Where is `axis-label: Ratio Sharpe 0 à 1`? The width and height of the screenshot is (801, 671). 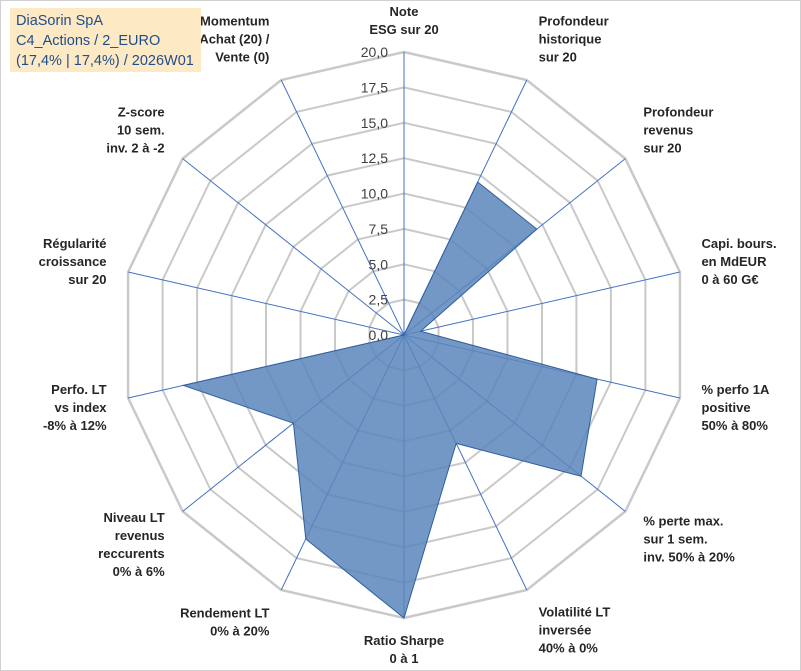 axis-label: Ratio Sharpe 0 à 1 is located at coordinates (404, 649).